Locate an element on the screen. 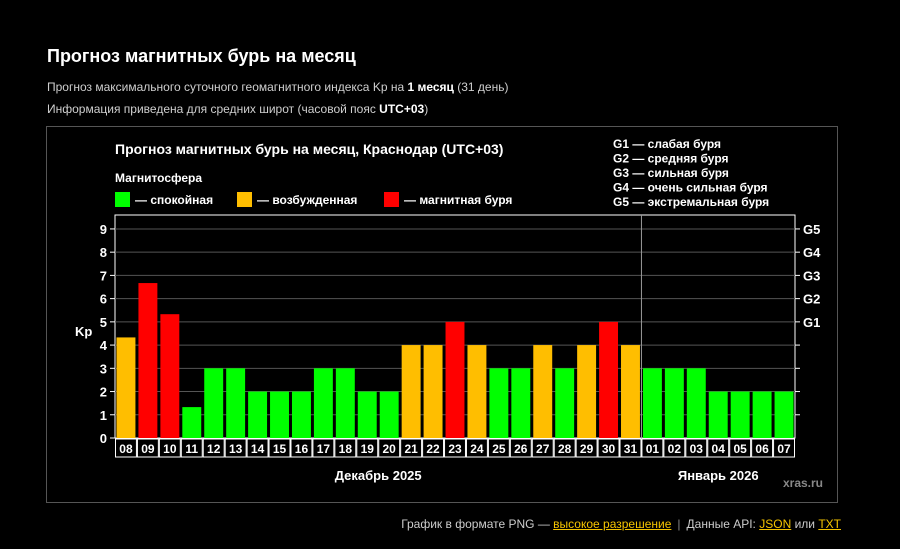 This screenshot has width=900, height=549. xtick-label-28: 28 is located at coordinates (565, 449).